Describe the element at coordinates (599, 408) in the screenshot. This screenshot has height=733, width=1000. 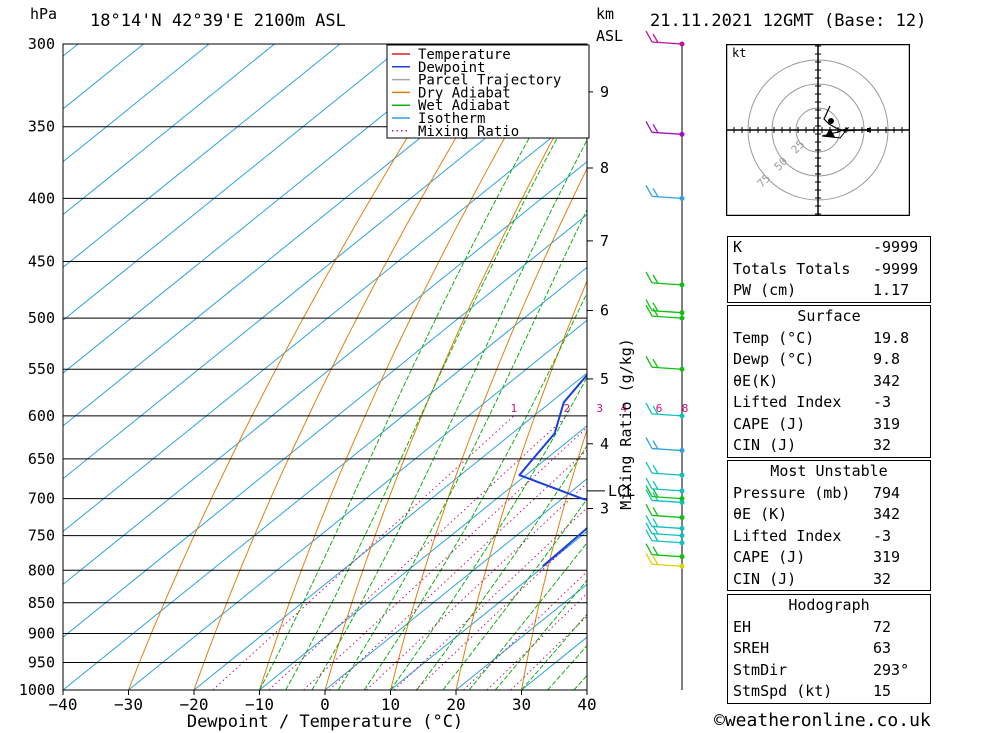
I see `mixing-ratio-label: 3` at that location.